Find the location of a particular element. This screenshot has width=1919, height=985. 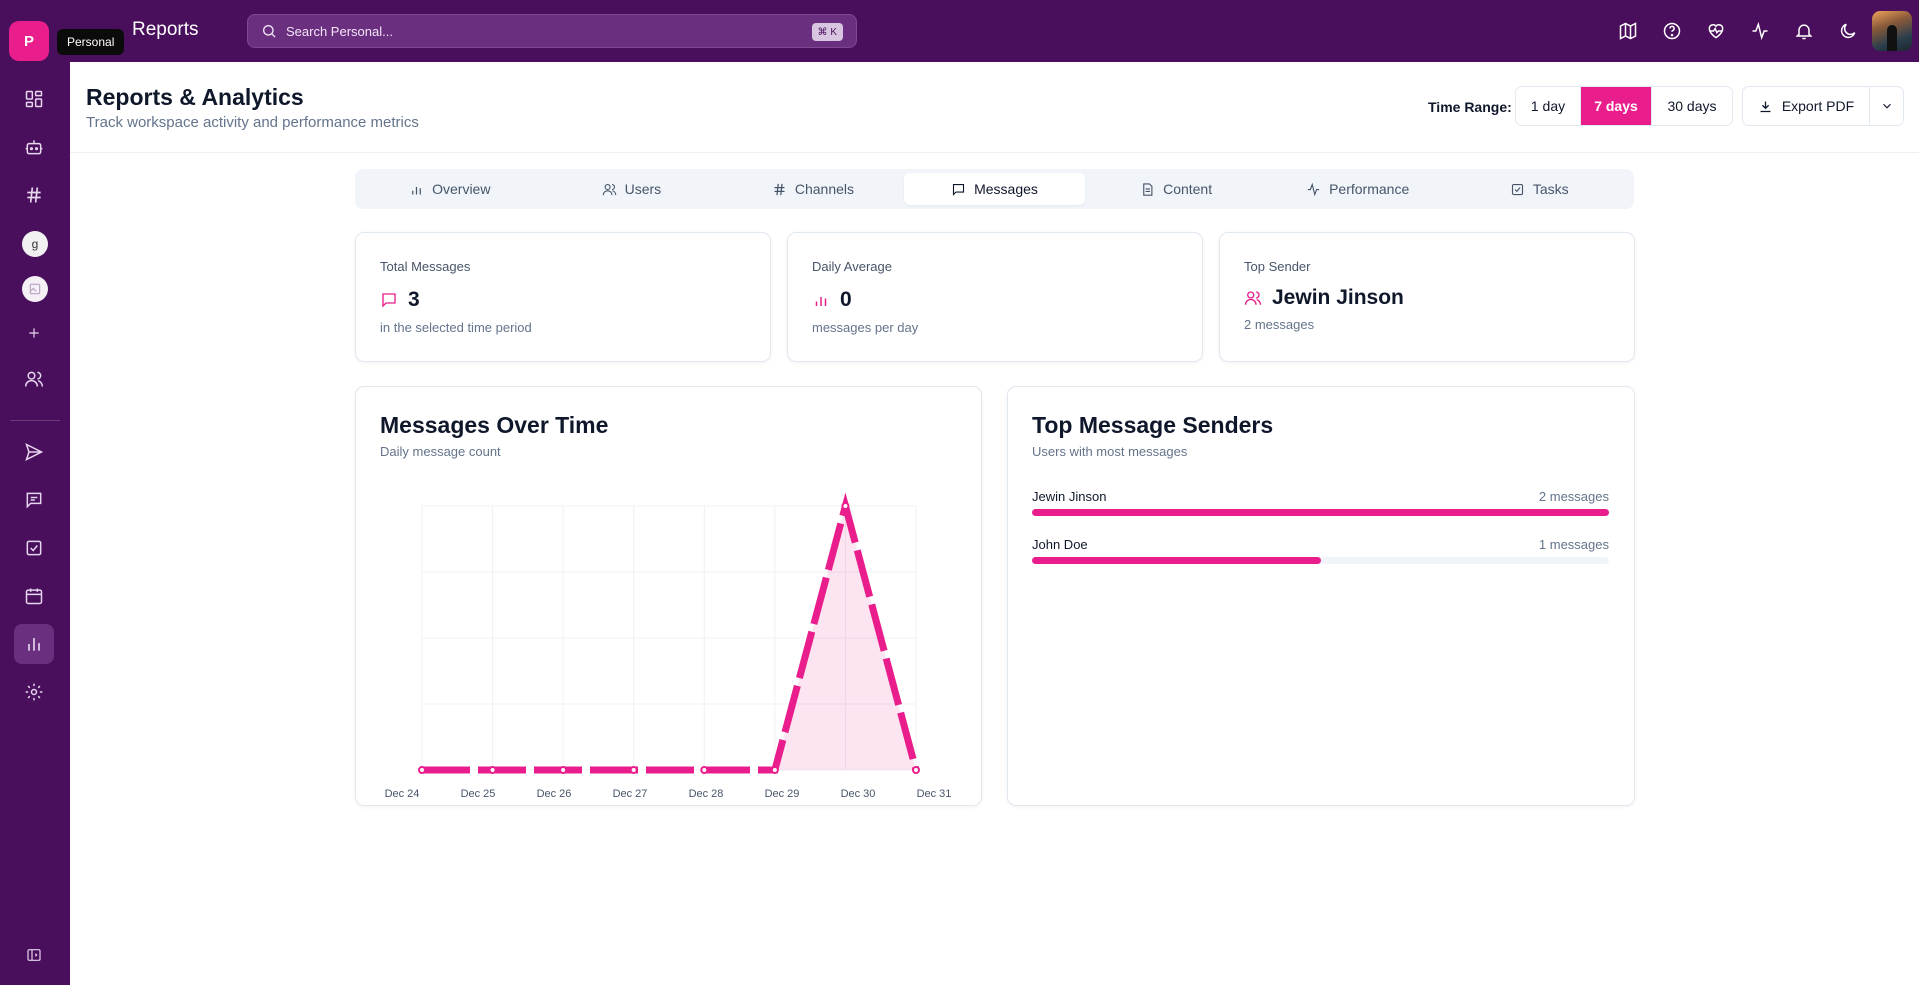

reports-icon is located at coordinates (34, 644).